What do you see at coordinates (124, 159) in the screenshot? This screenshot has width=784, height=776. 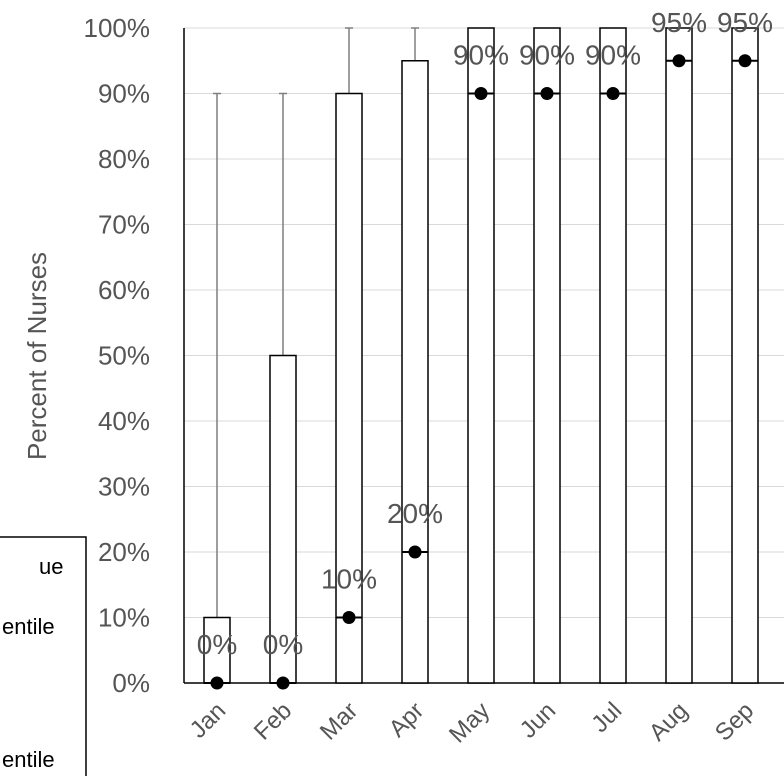 I see `y-tick-label: 80%` at bounding box center [124, 159].